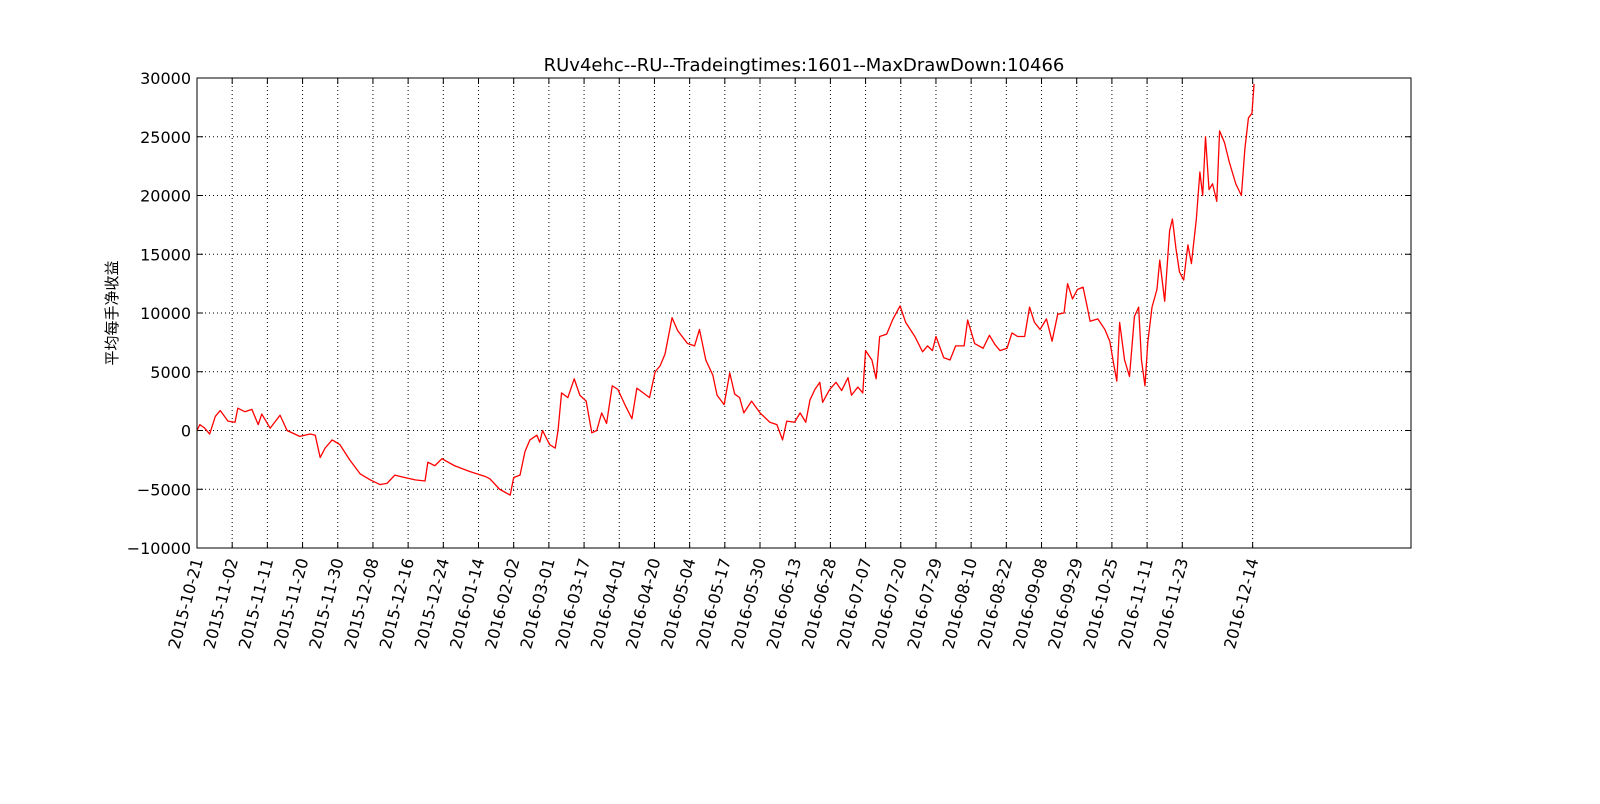  Describe the element at coordinates (112, 312) in the screenshot. I see `y-axis-label: 平均每手净收益` at that location.